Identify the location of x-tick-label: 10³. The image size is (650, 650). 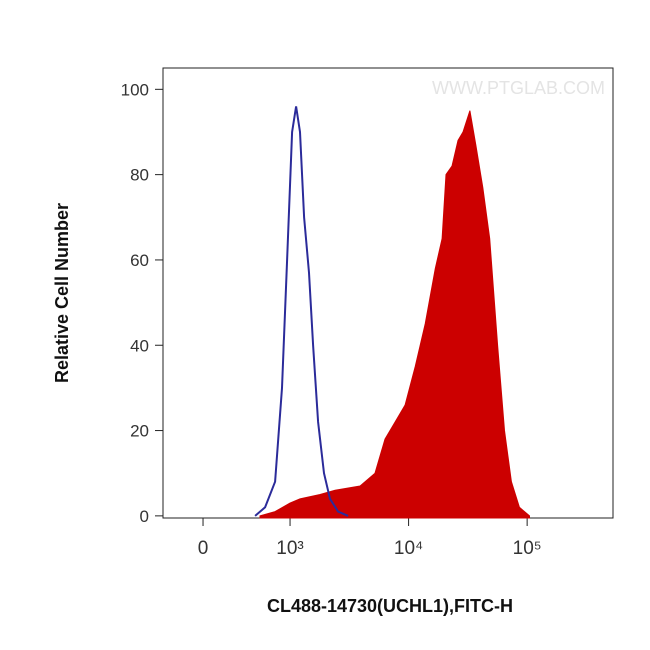
(289, 548).